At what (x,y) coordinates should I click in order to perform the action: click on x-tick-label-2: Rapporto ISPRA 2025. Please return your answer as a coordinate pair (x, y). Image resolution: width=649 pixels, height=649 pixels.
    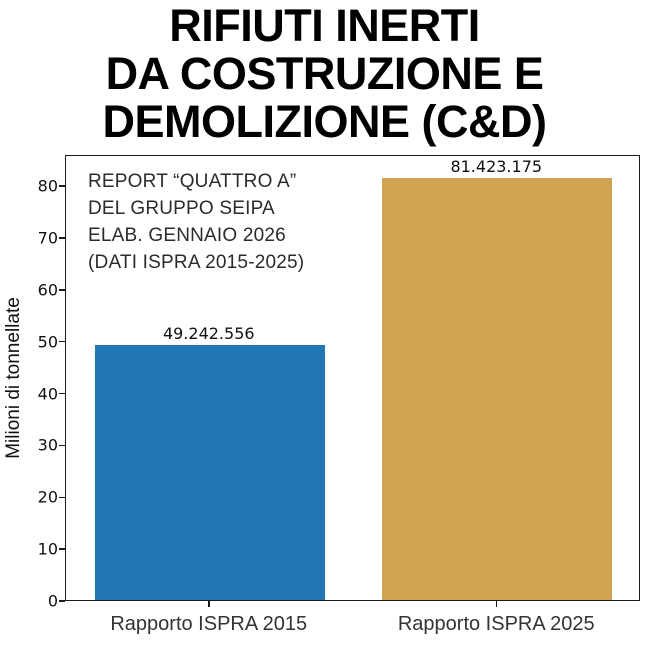
    Looking at the image, I should click on (496, 624).